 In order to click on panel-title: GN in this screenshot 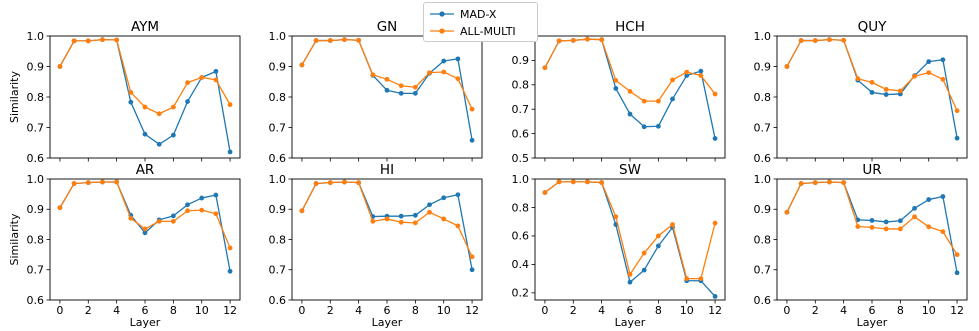, I will do `click(387, 27)`.